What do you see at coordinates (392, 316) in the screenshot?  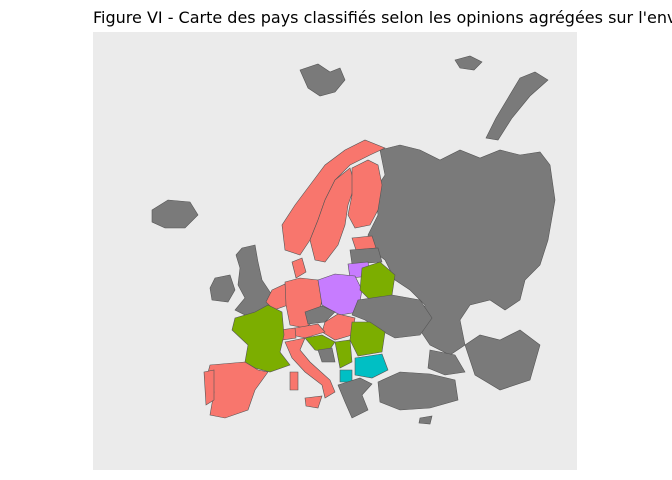 I see `ukraine` at bounding box center [392, 316].